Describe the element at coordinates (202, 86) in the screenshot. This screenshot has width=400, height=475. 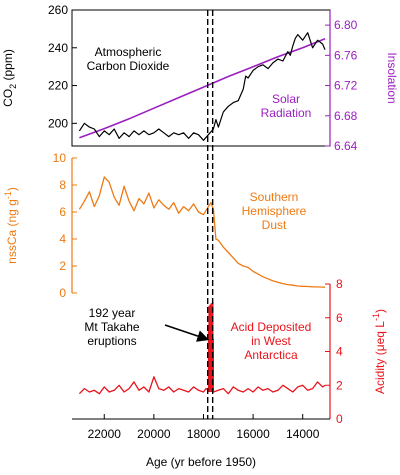
I see `co2-series-line` at that location.